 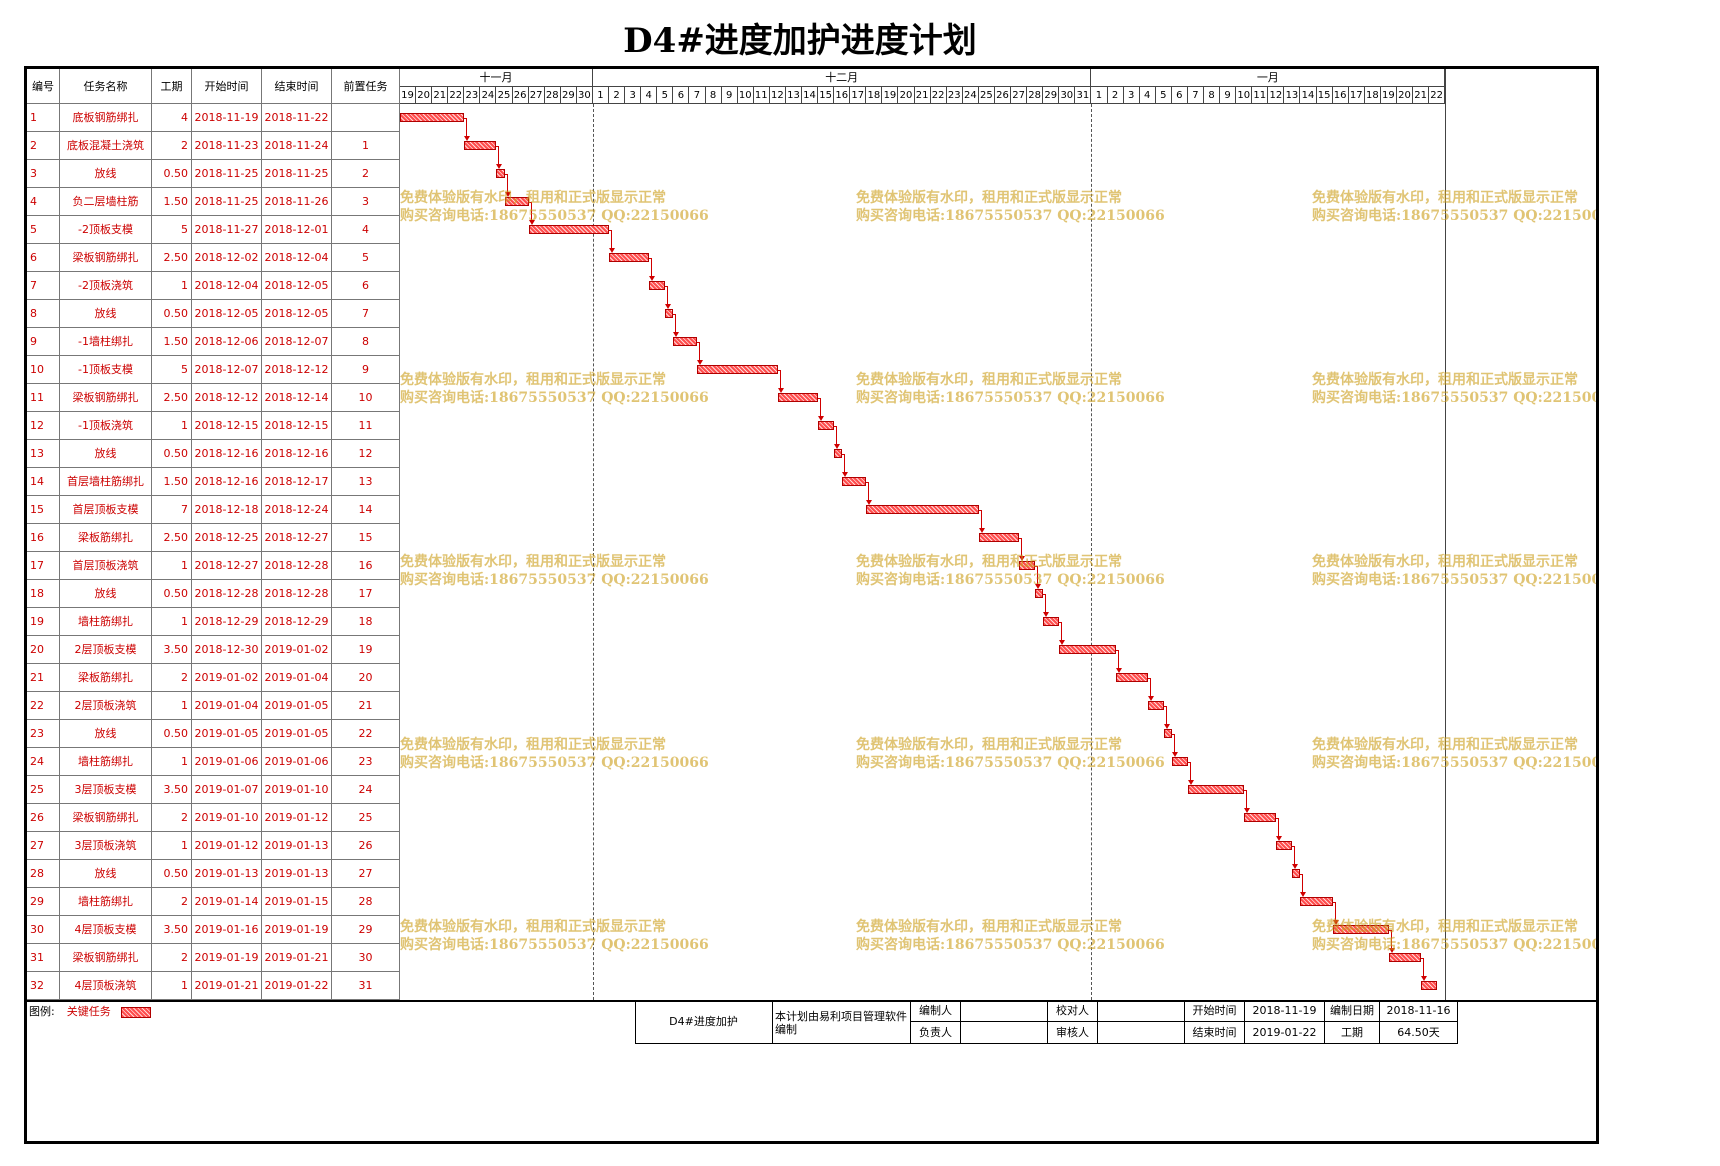 I want to click on table-row: 28 放线 0.50 2019-01-13 2019-01-13 27, so click(x=213, y=874).